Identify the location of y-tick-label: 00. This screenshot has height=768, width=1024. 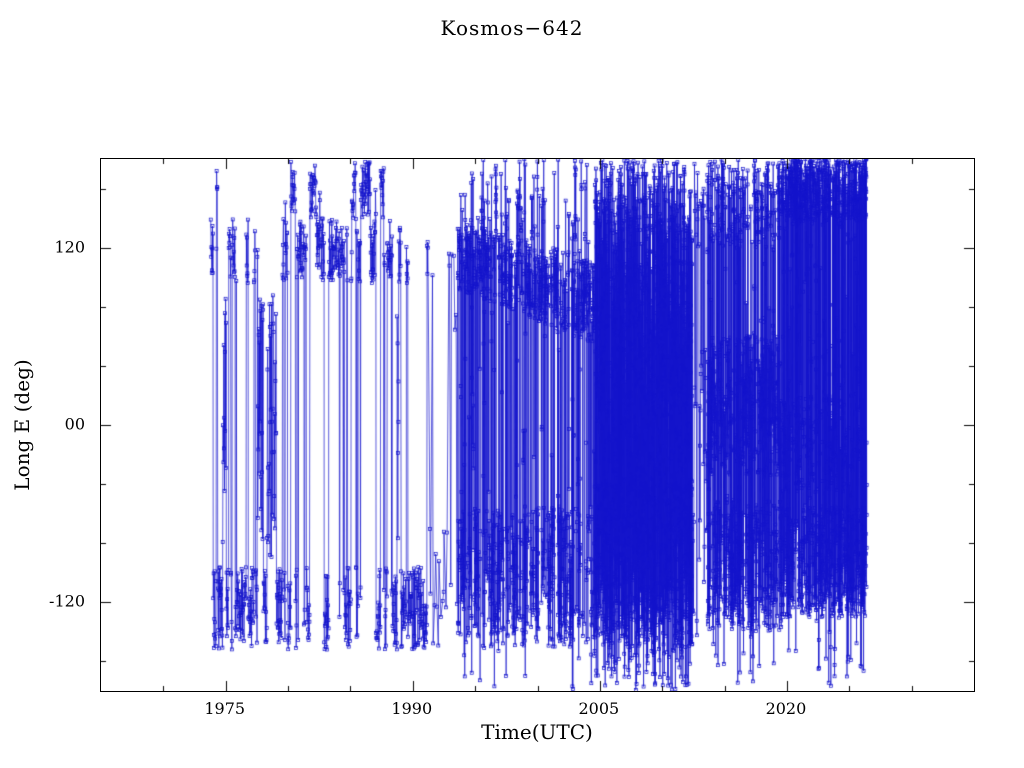
(74, 424).